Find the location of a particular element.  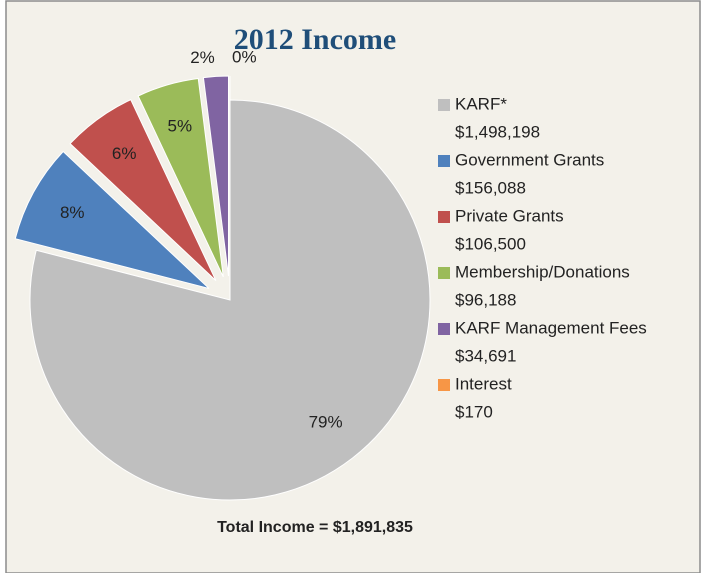

legend-amount: $96,188 is located at coordinates (485, 299).